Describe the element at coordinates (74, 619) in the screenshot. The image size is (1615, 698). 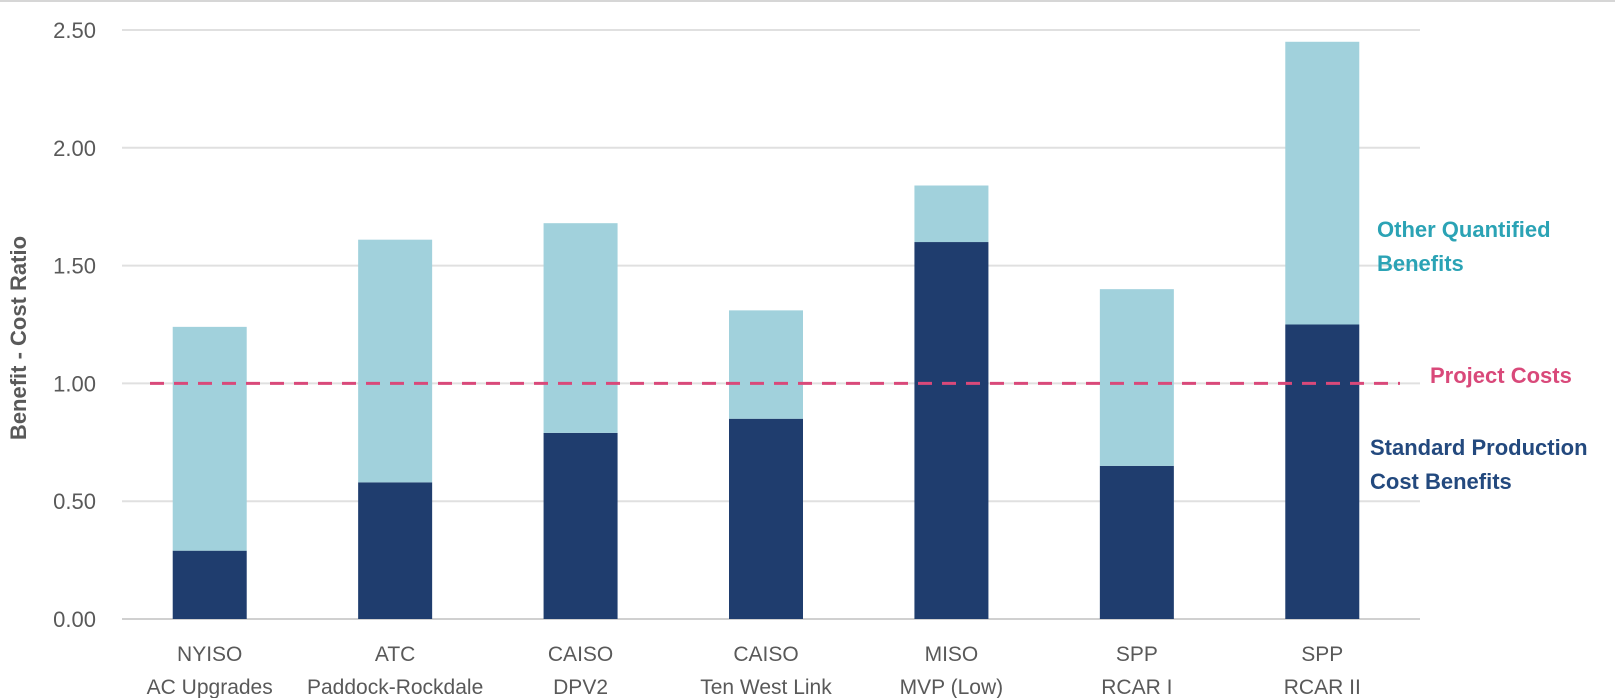
I see `y-tick-label: 0.00` at that location.